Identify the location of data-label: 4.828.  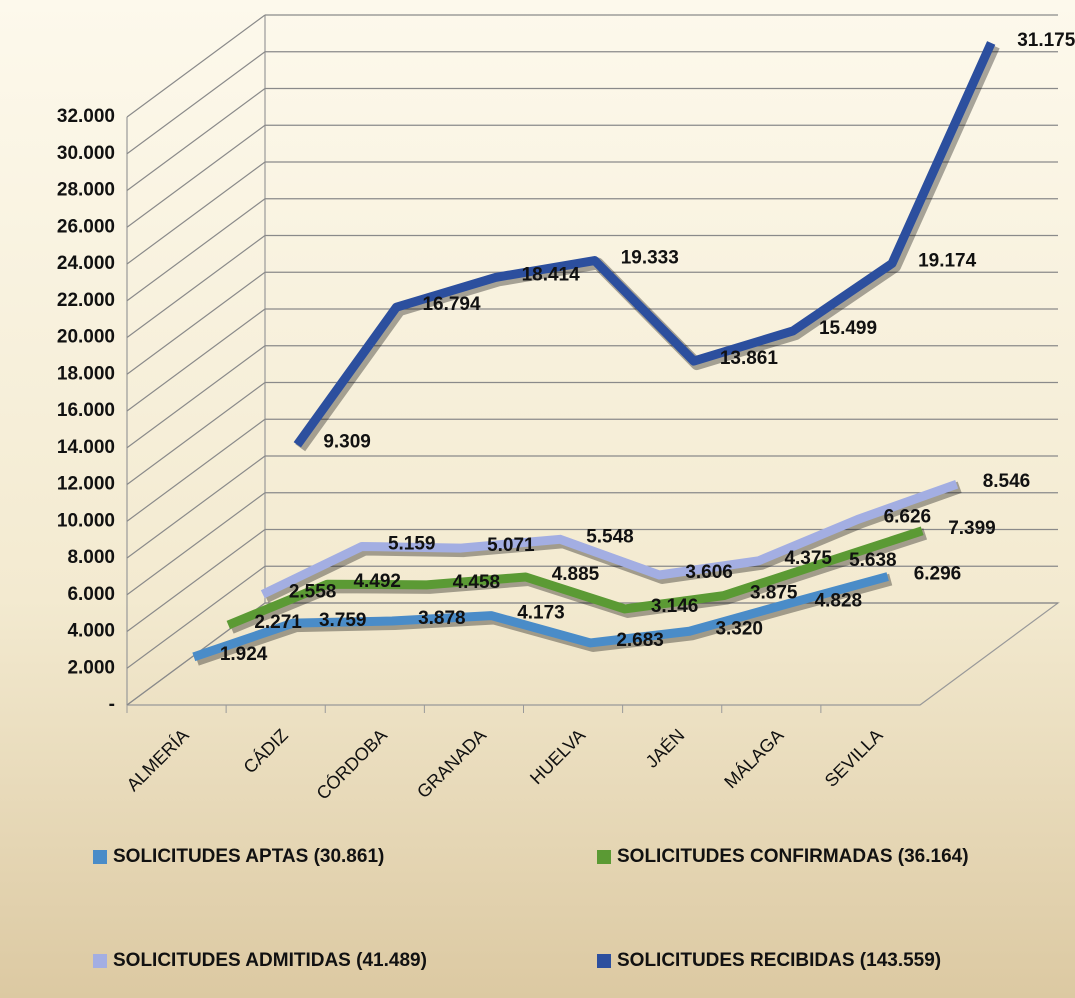
(839, 601).